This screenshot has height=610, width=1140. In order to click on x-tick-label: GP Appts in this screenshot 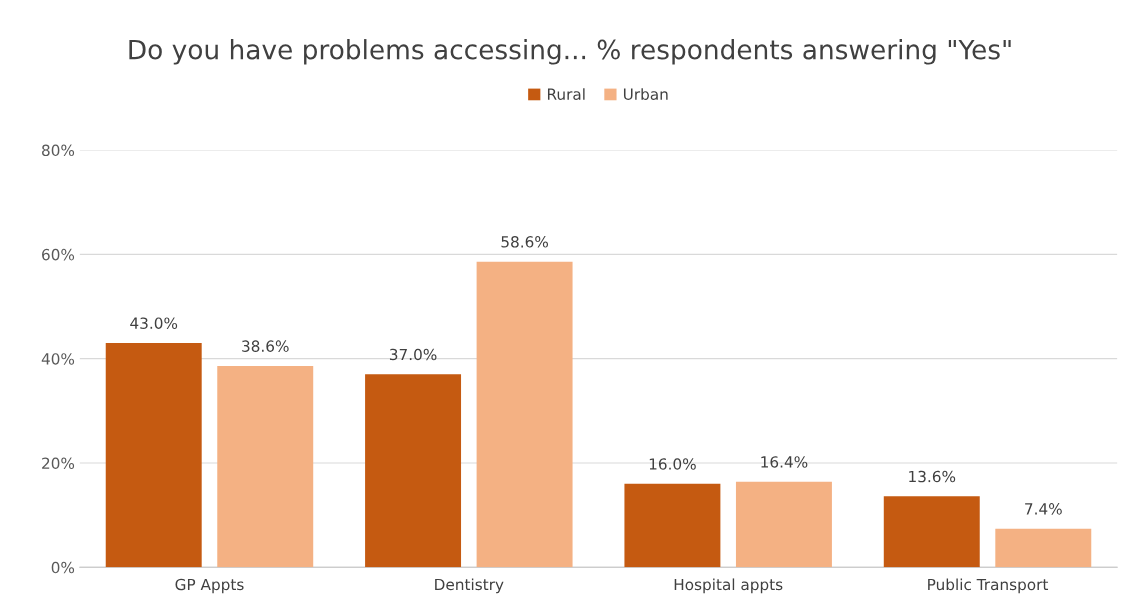, I will do `click(209, 586)`.